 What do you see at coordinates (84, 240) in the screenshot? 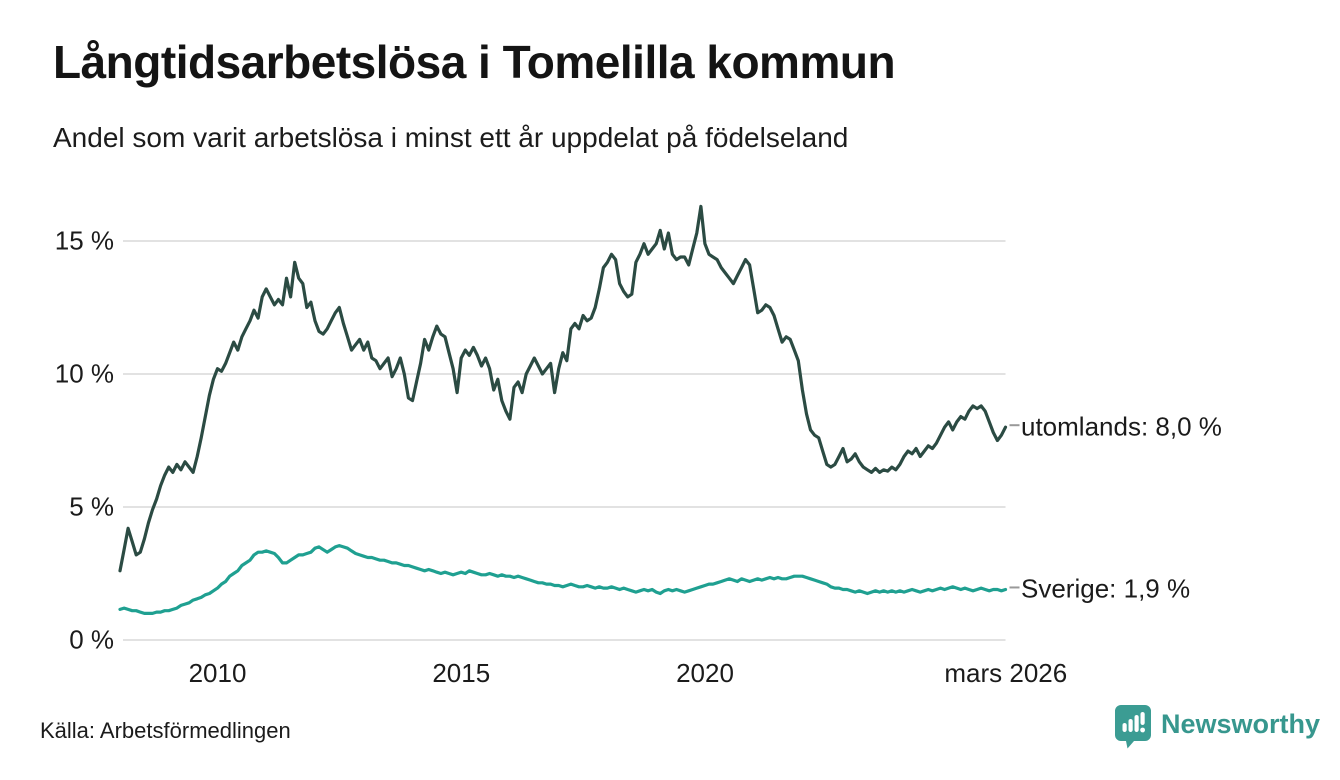
I see `y-tick-label: 15 %` at bounding box center [84, 240].